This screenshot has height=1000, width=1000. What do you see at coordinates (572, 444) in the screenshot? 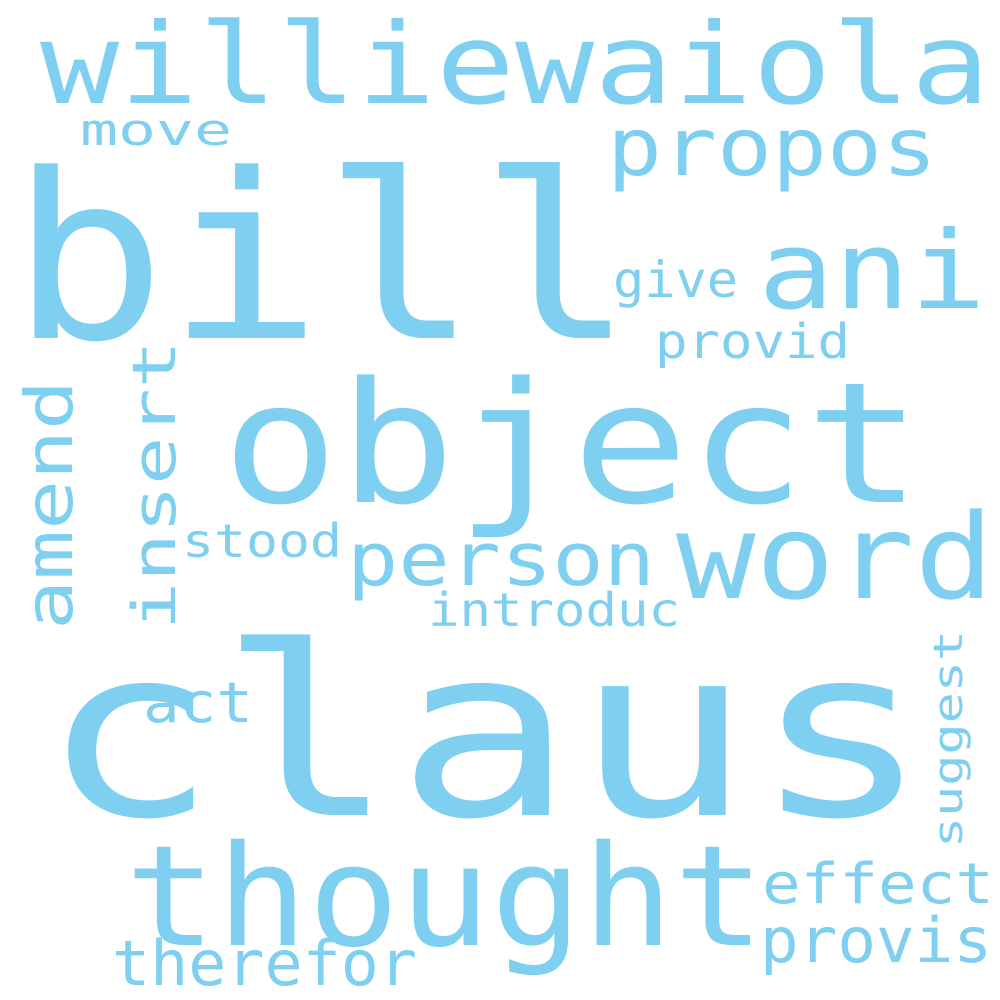
I see `word-object: object` at bounding box center [572, 444].